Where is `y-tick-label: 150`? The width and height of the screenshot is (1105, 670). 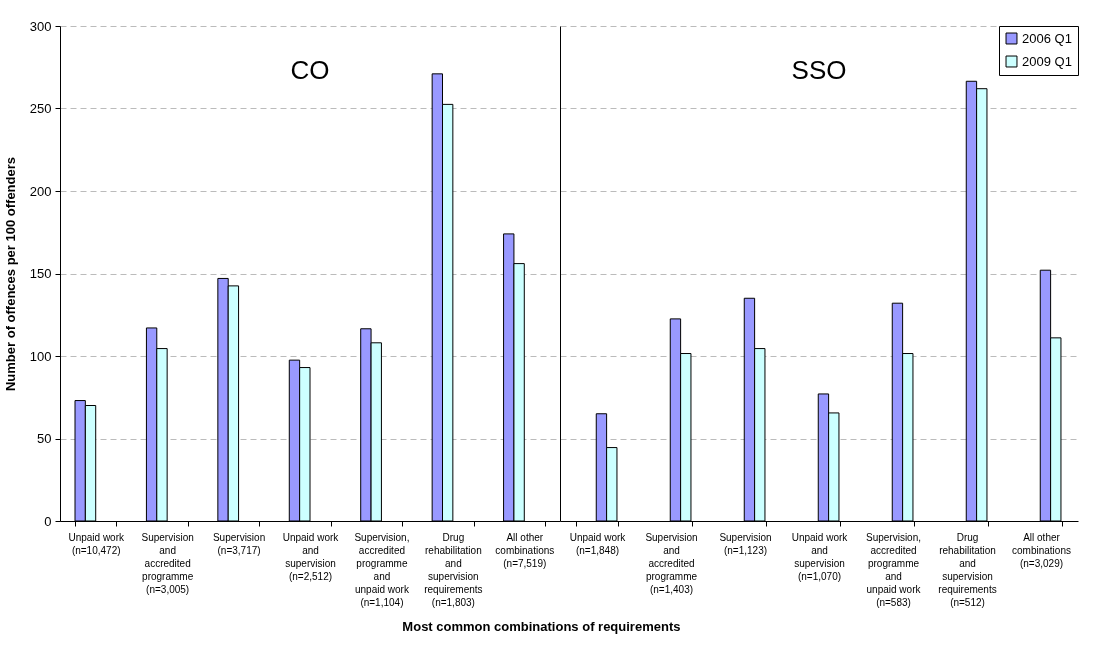
y-tick-label: 150 is located at coordinates (40, 273).